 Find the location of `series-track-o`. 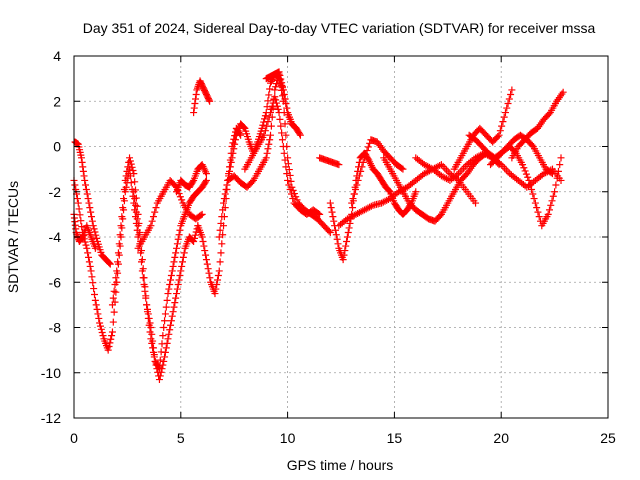

series-track-o is located at coordinates (373, 206).